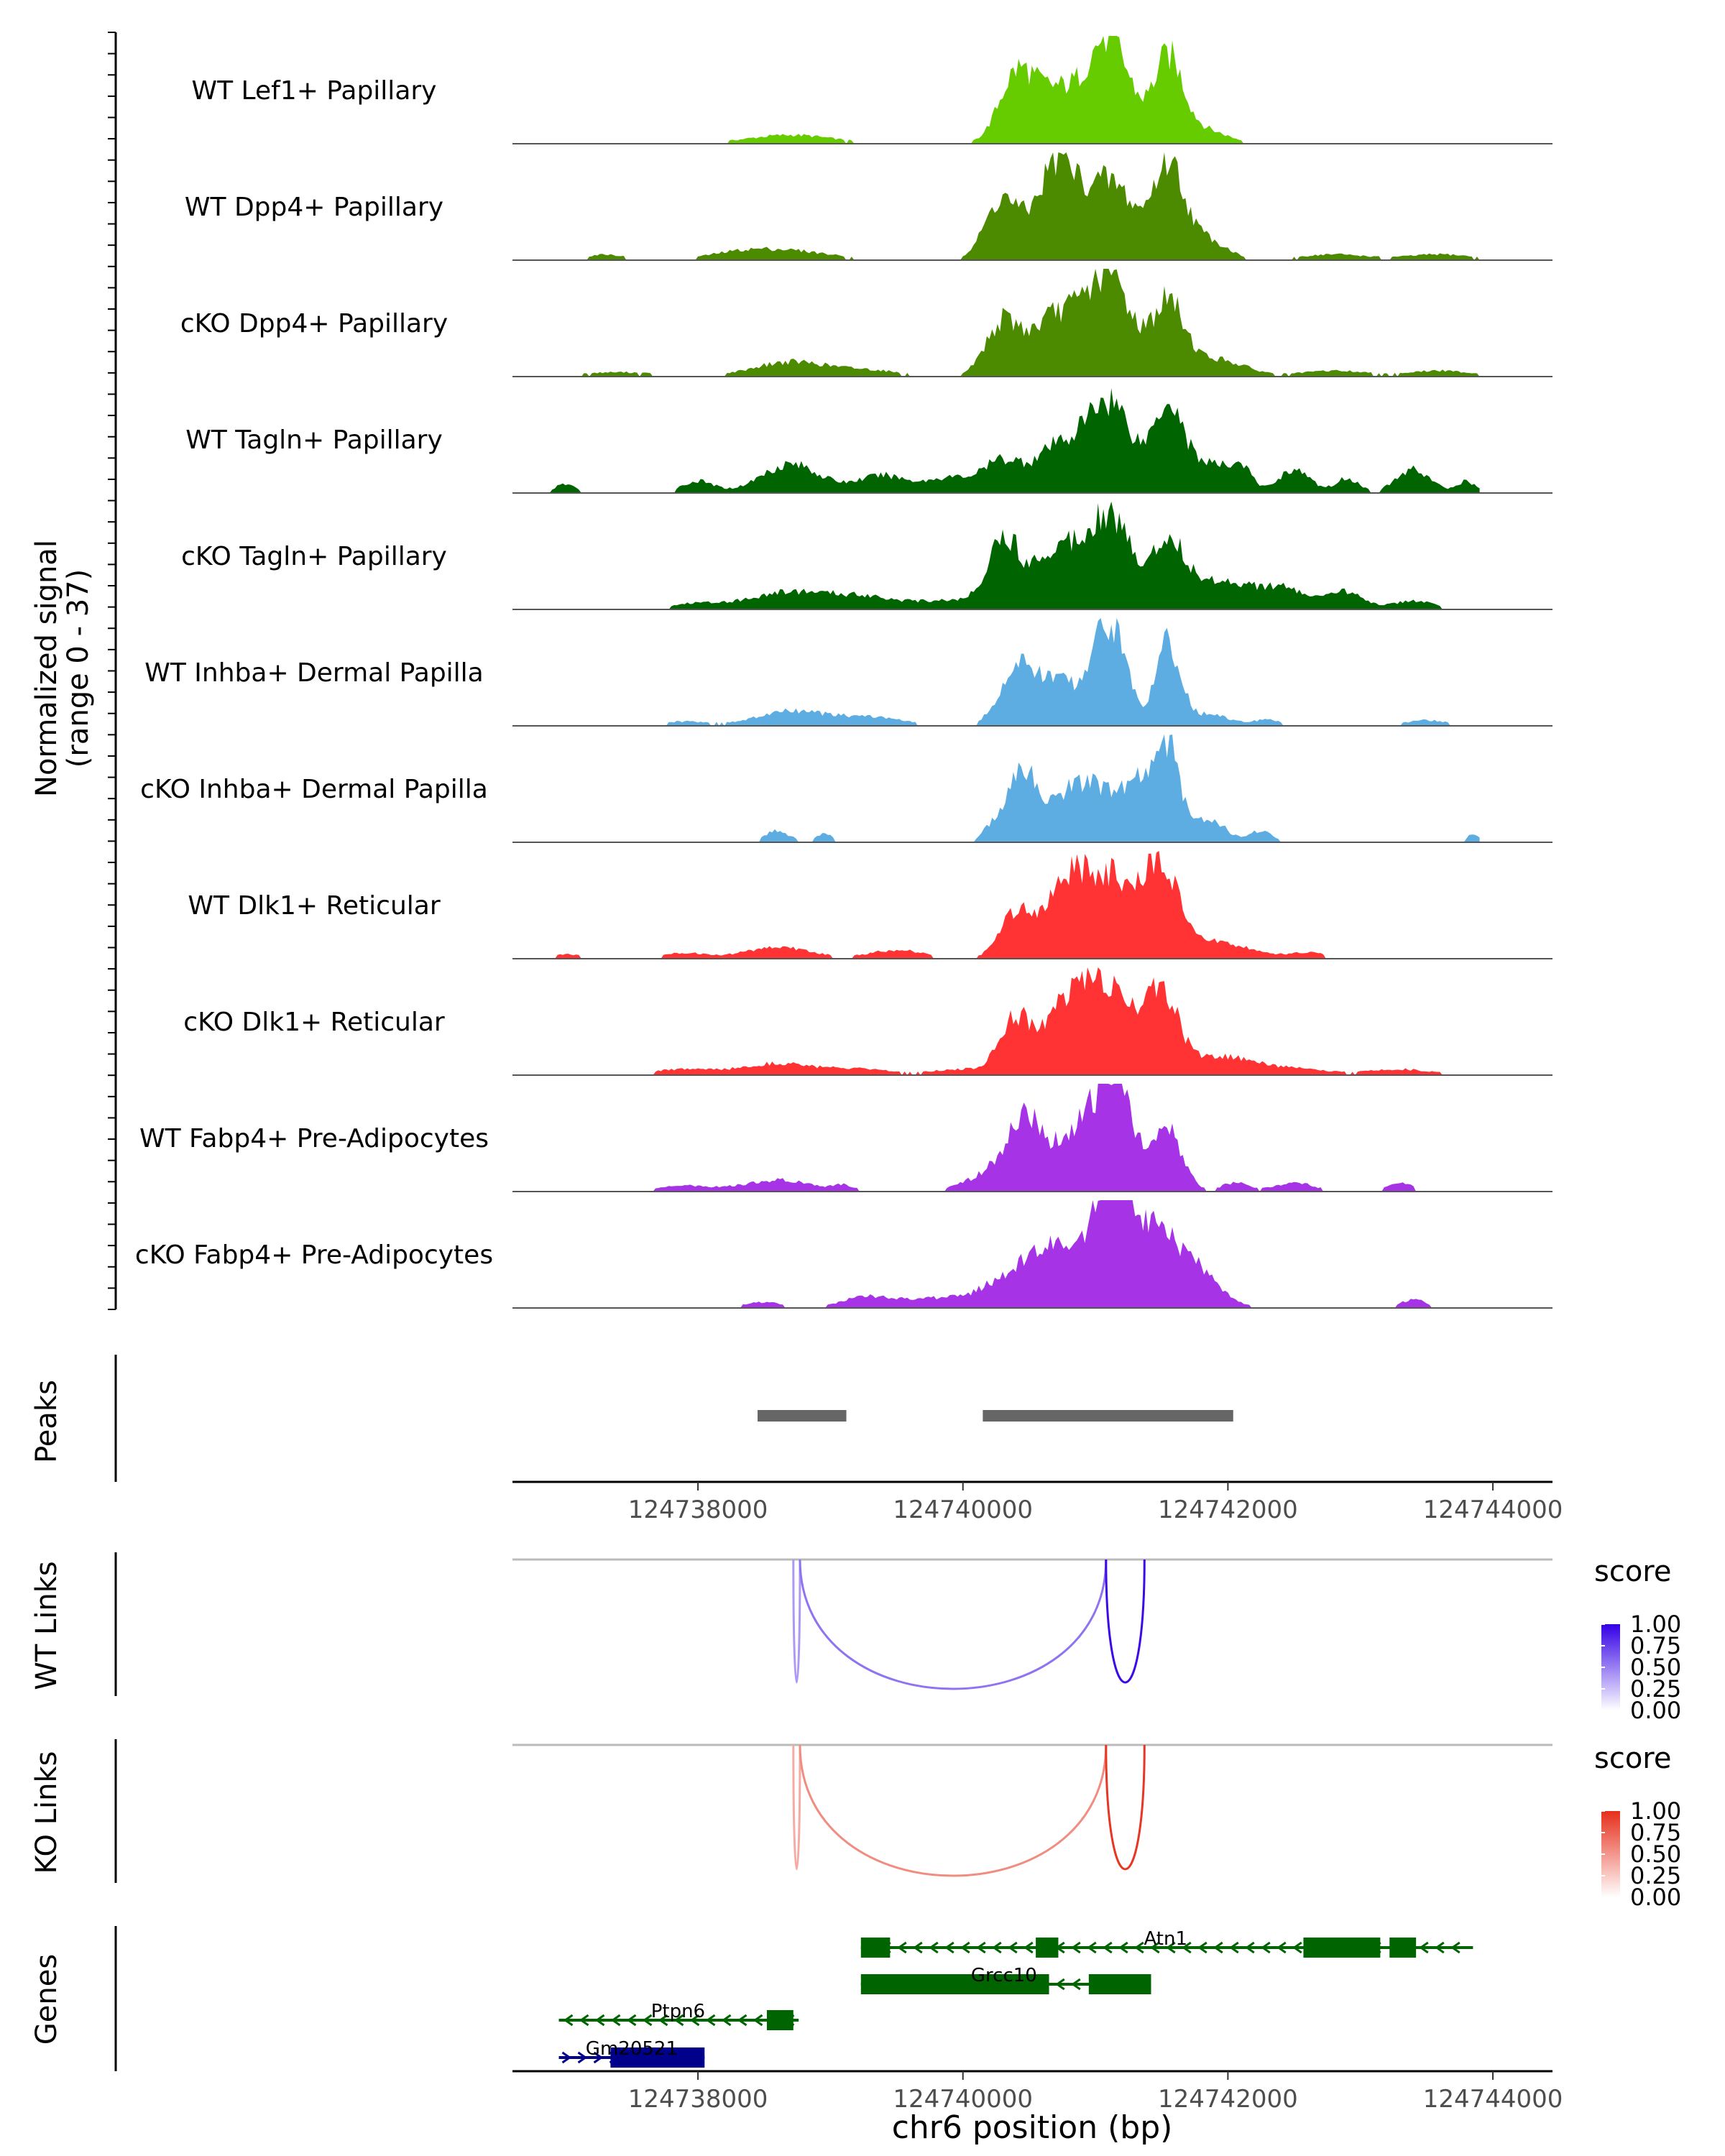 This screenshot has width=1725, height=2156. I want to click on x-axis-2-tick-label: 124742000, so click(1228, 2099).